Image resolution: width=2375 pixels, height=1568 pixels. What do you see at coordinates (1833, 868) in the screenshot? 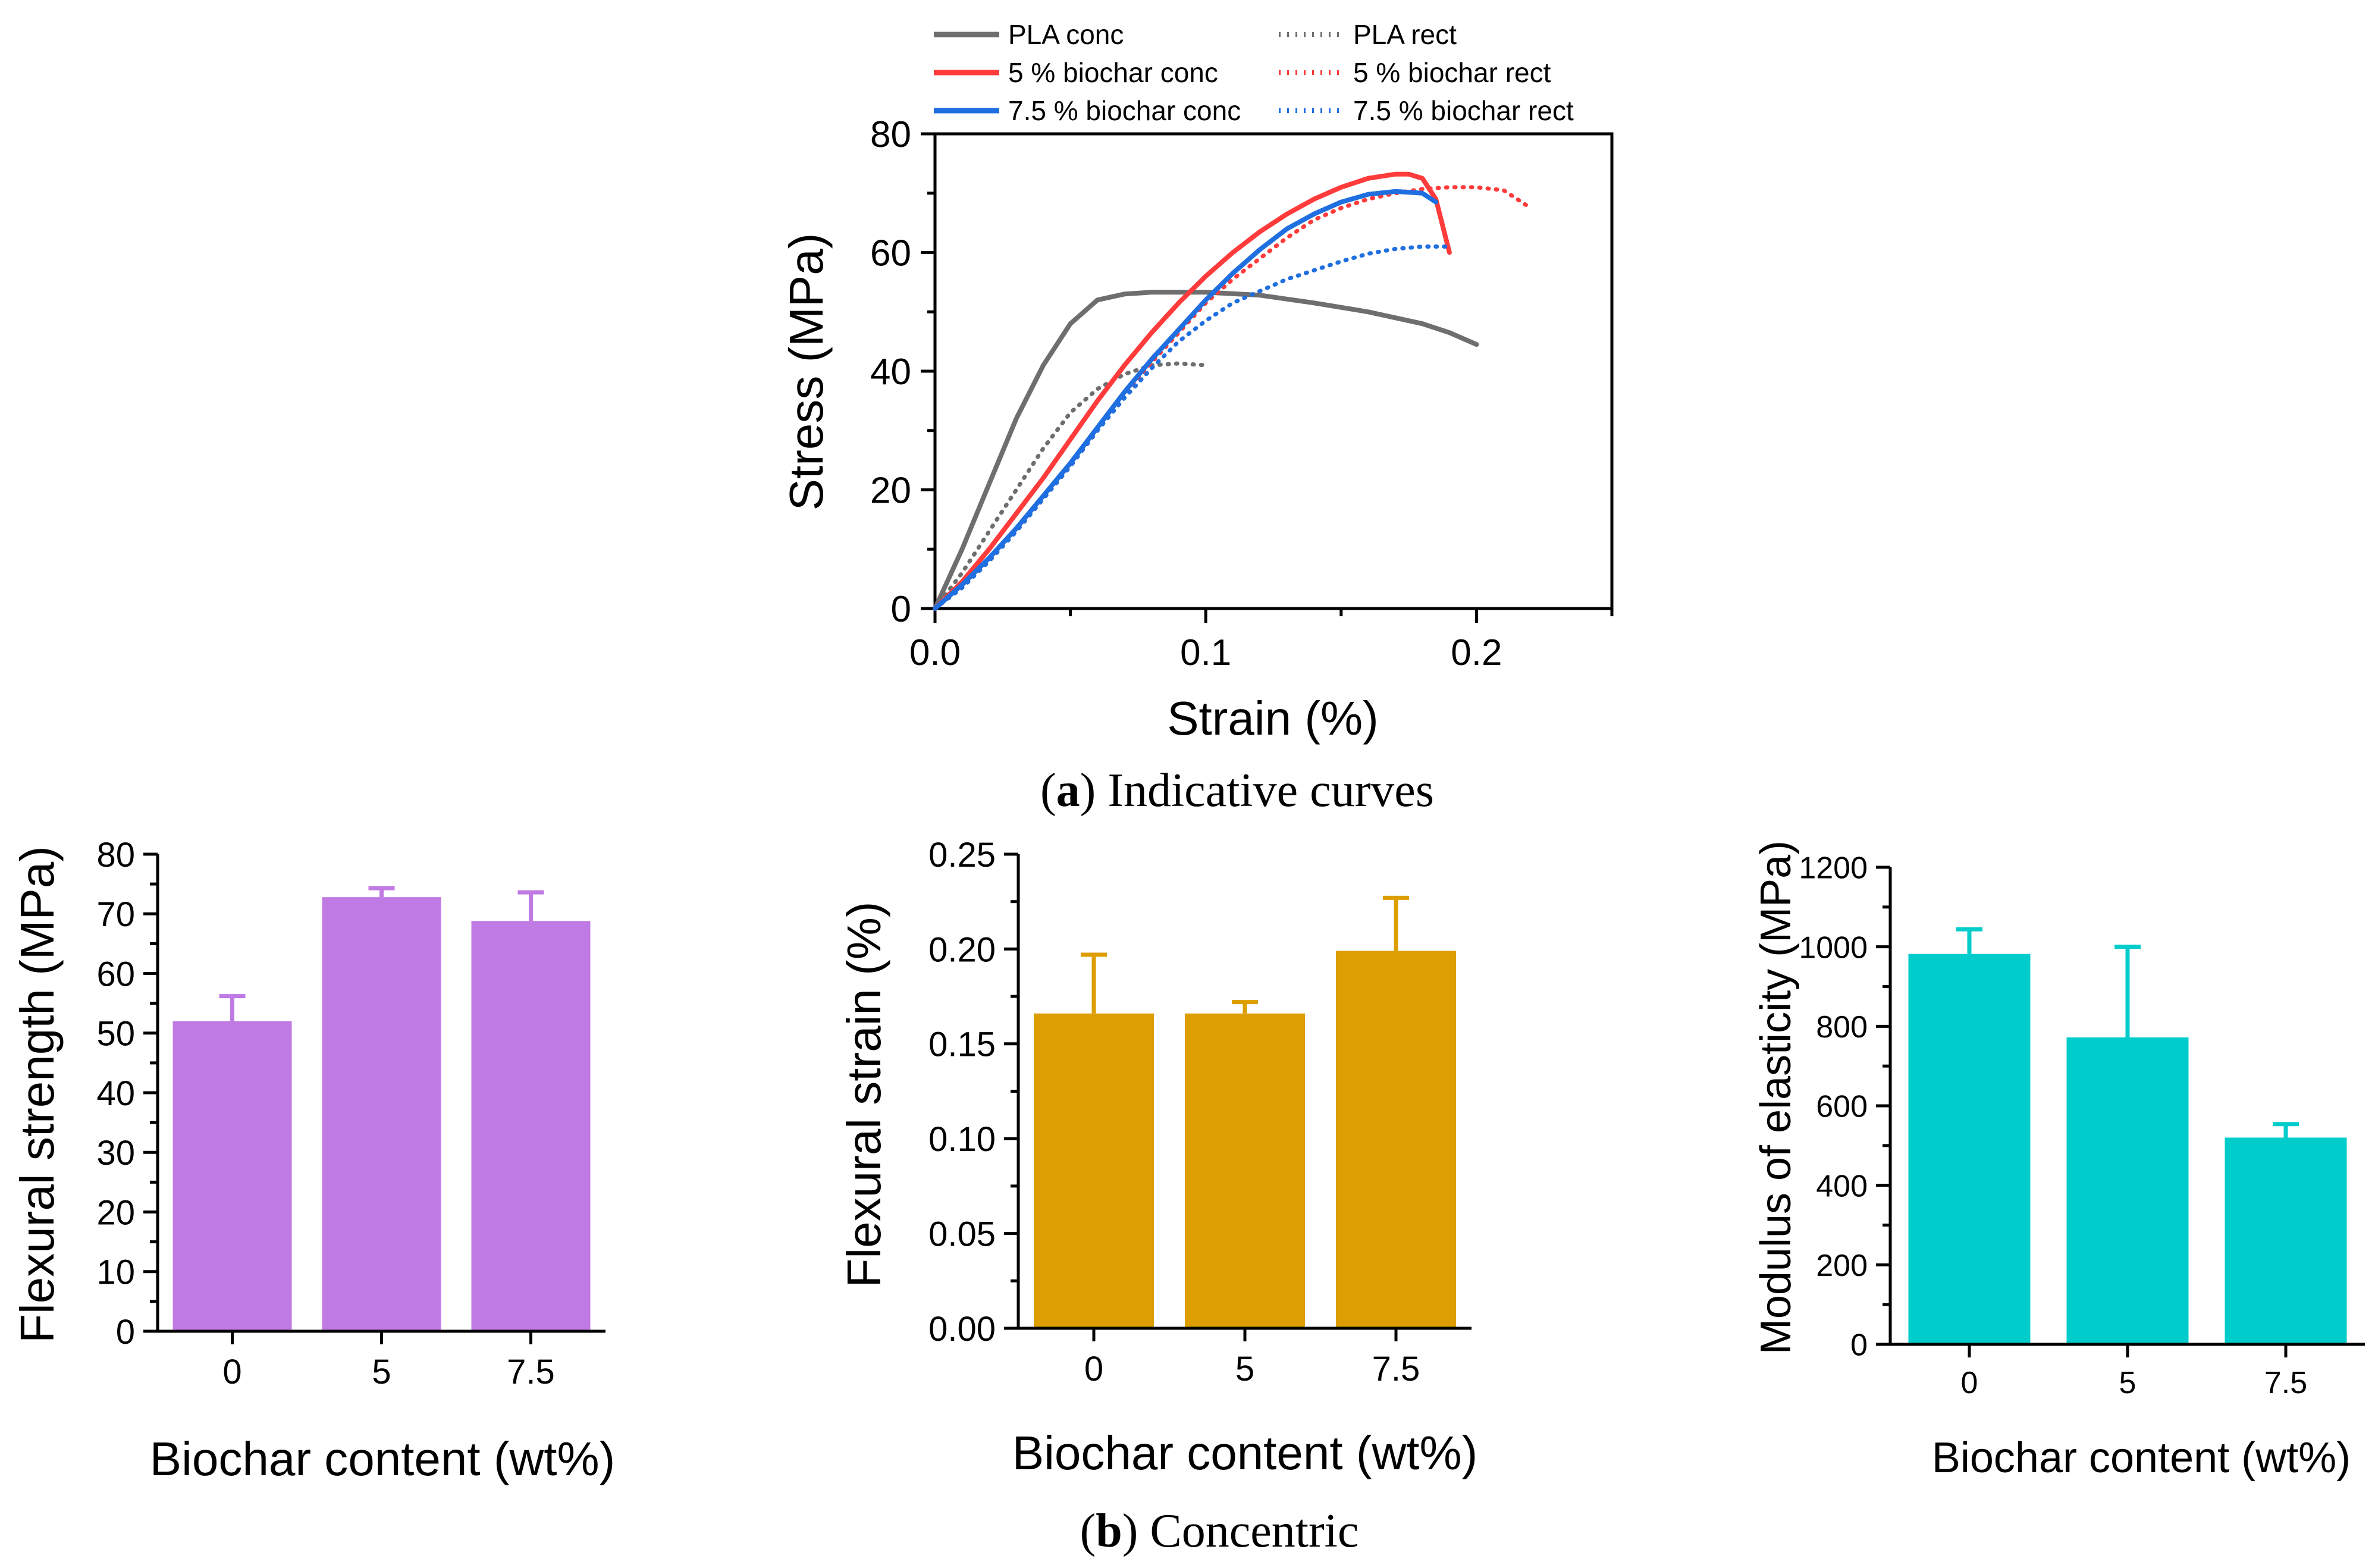
I see `y-tick-label: 1200` at bounding box center [1833, 868].